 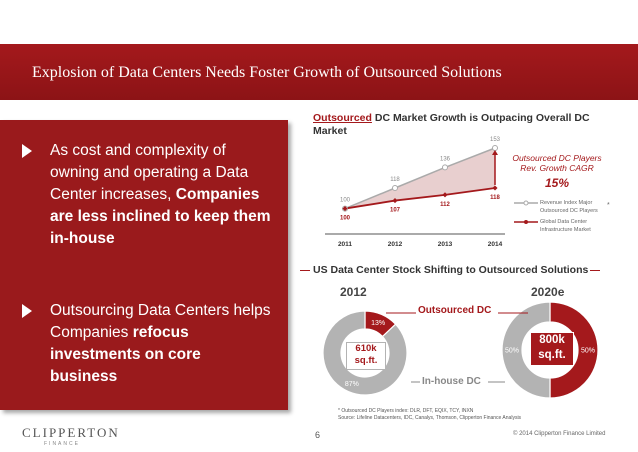 What do you see at coordinates (71, 432) in the screenshot?
I see `clipperton-logo: CLIPPERTON` at bounding box center [71, 432].